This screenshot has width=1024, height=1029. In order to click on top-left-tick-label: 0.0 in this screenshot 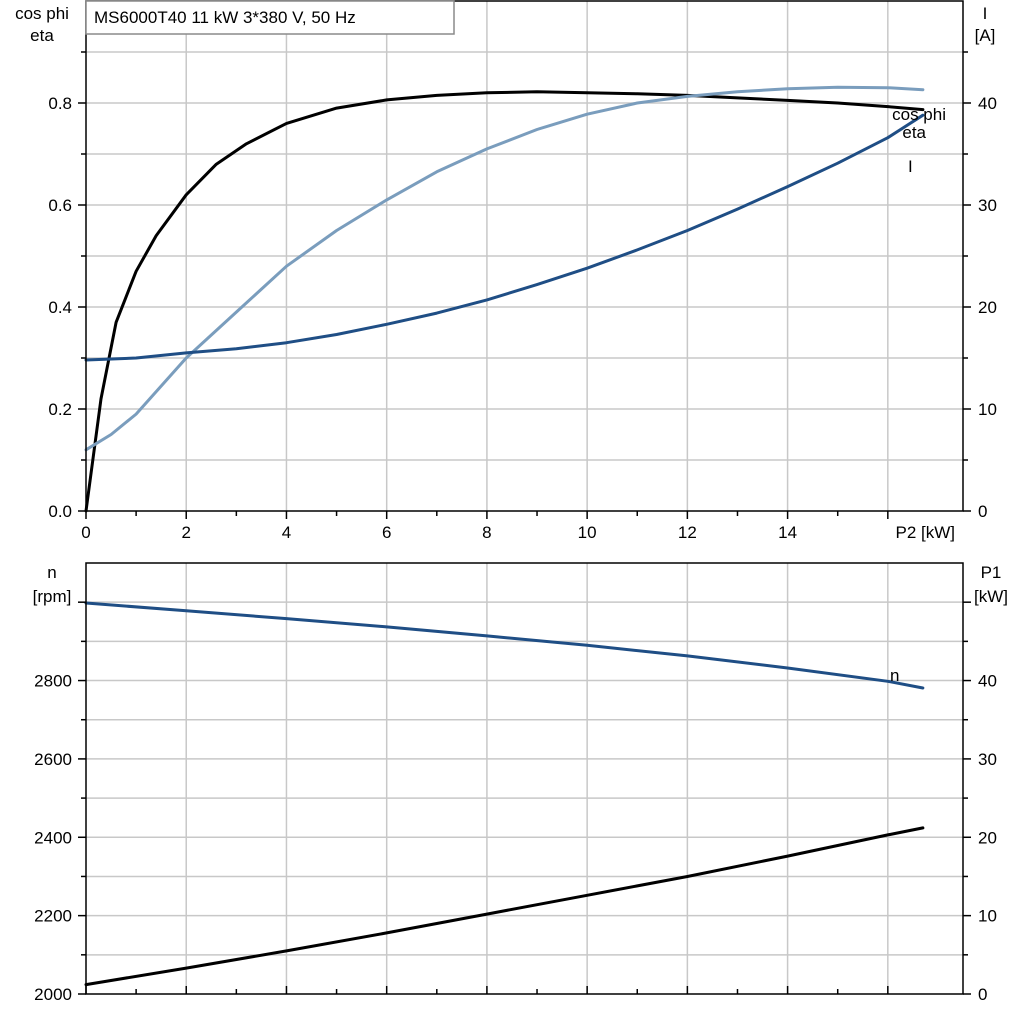, I will do `click(60, 511)`.